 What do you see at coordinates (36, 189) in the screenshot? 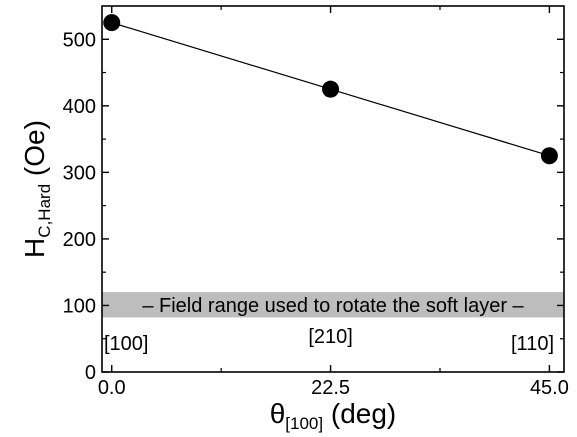
I see `y-axis-title: HC,Hard (Oe)` at bounding box center [36, 189].